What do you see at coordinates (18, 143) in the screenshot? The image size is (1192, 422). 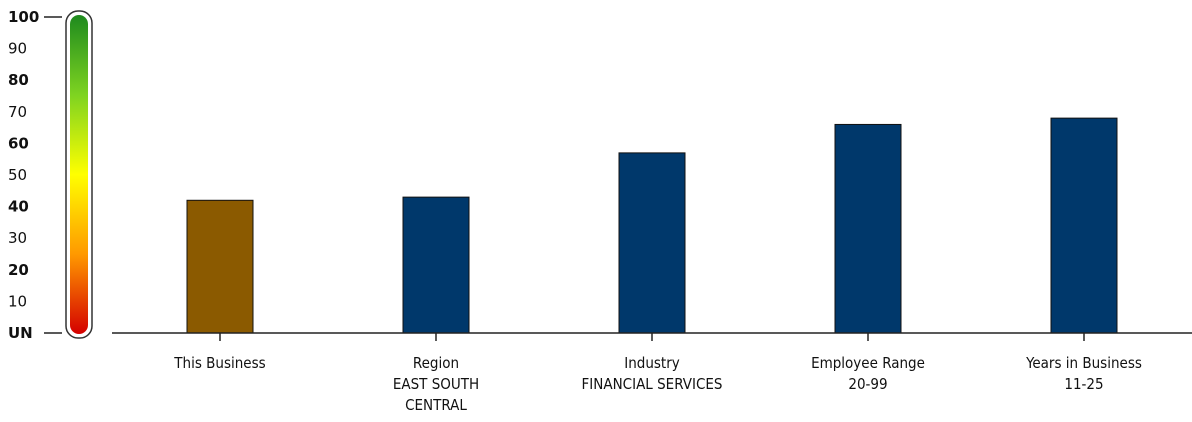 I see `y-tick-label: 60` at bounding box center [18, 143].